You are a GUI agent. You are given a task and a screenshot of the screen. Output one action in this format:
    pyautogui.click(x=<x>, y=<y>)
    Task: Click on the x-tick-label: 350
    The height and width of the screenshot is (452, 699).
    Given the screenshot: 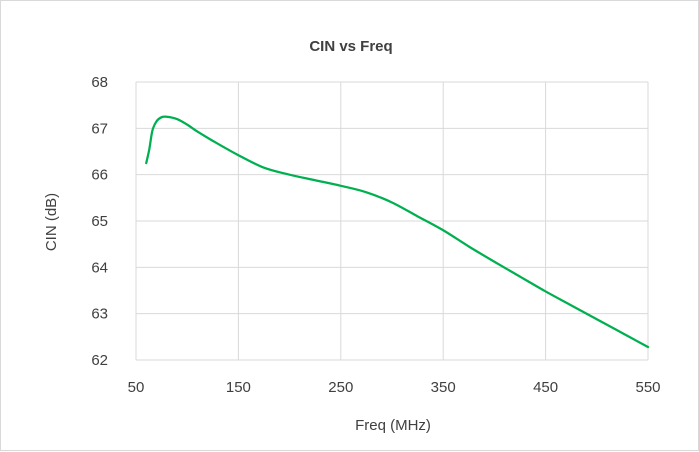 What is the action you would take?
    pyautogui.click(x=443, y=387)
    